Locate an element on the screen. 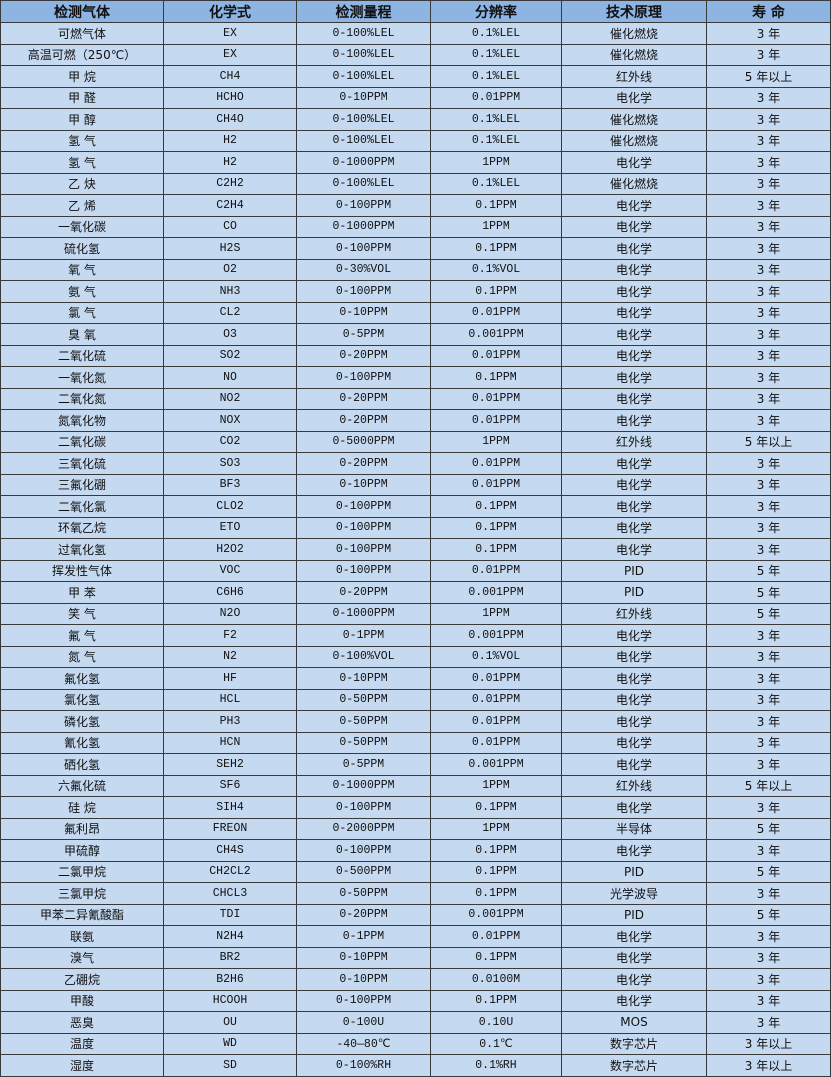  cell-gas: 甲 烷 is located at coordinates (82, 76).